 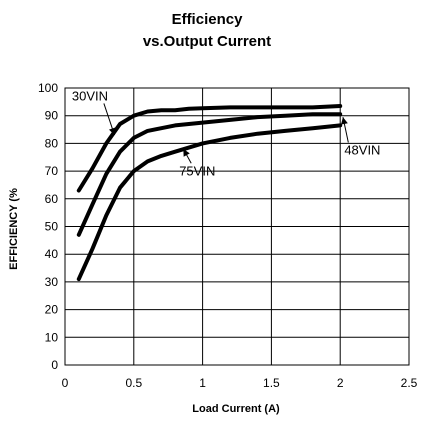 I want to click on y-tick-labels: 0 10 20 30 40 50 60 70 80 90 100, so click(x=48, y=226).